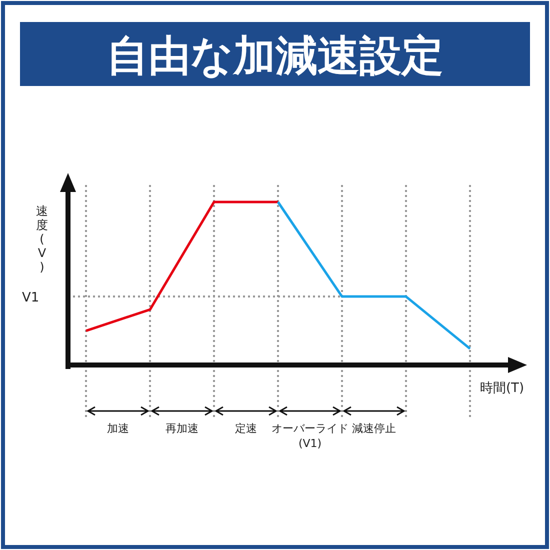 The height and width of the screenshot is (550, 550). What do you see at coordinates (118, 428) in the screenshot?
I see `text: 加速` at bounding box center [118, 428].